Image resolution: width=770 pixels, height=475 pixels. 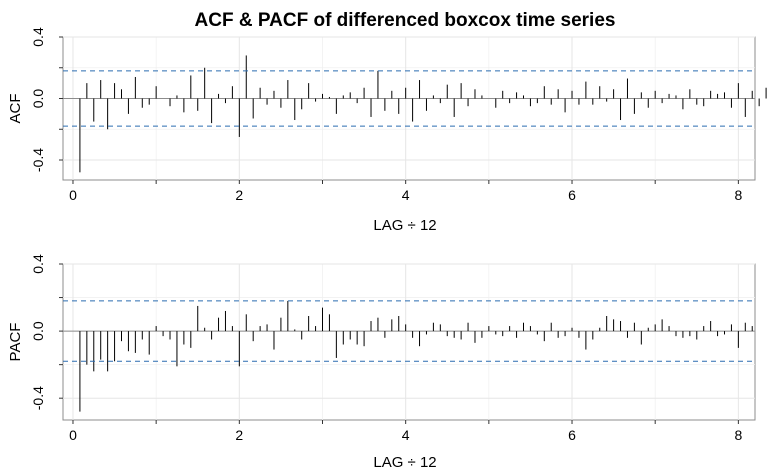 I want to click on pacf-confidence-bounds, so click(x=409, y=331).